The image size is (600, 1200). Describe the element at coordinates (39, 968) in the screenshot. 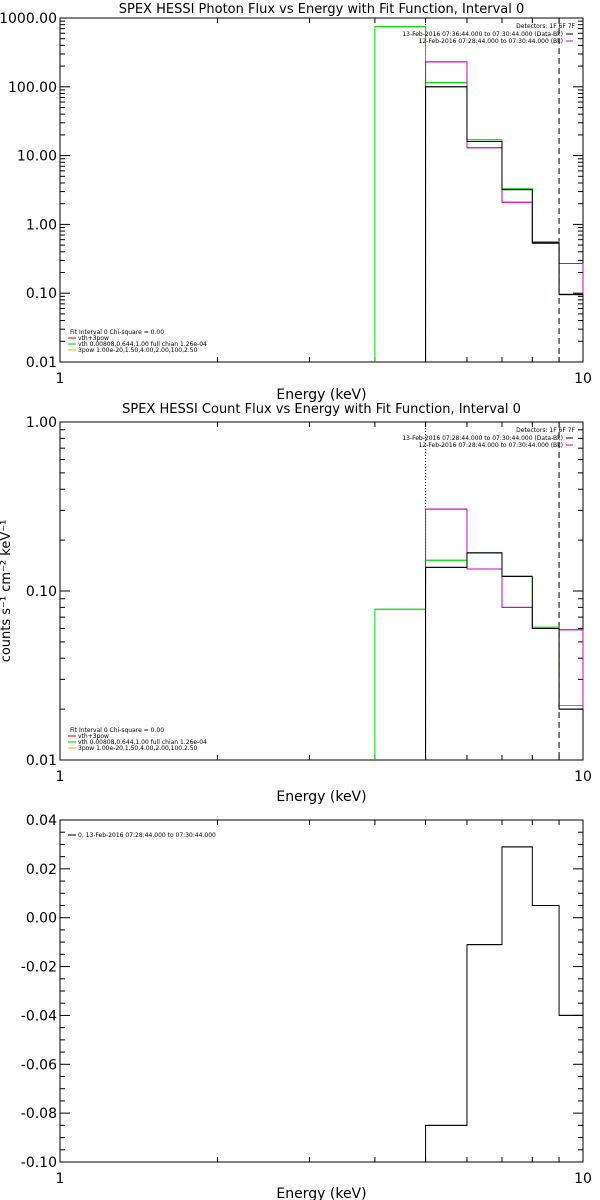

I see `y-tick-label: -0.02` at that location.